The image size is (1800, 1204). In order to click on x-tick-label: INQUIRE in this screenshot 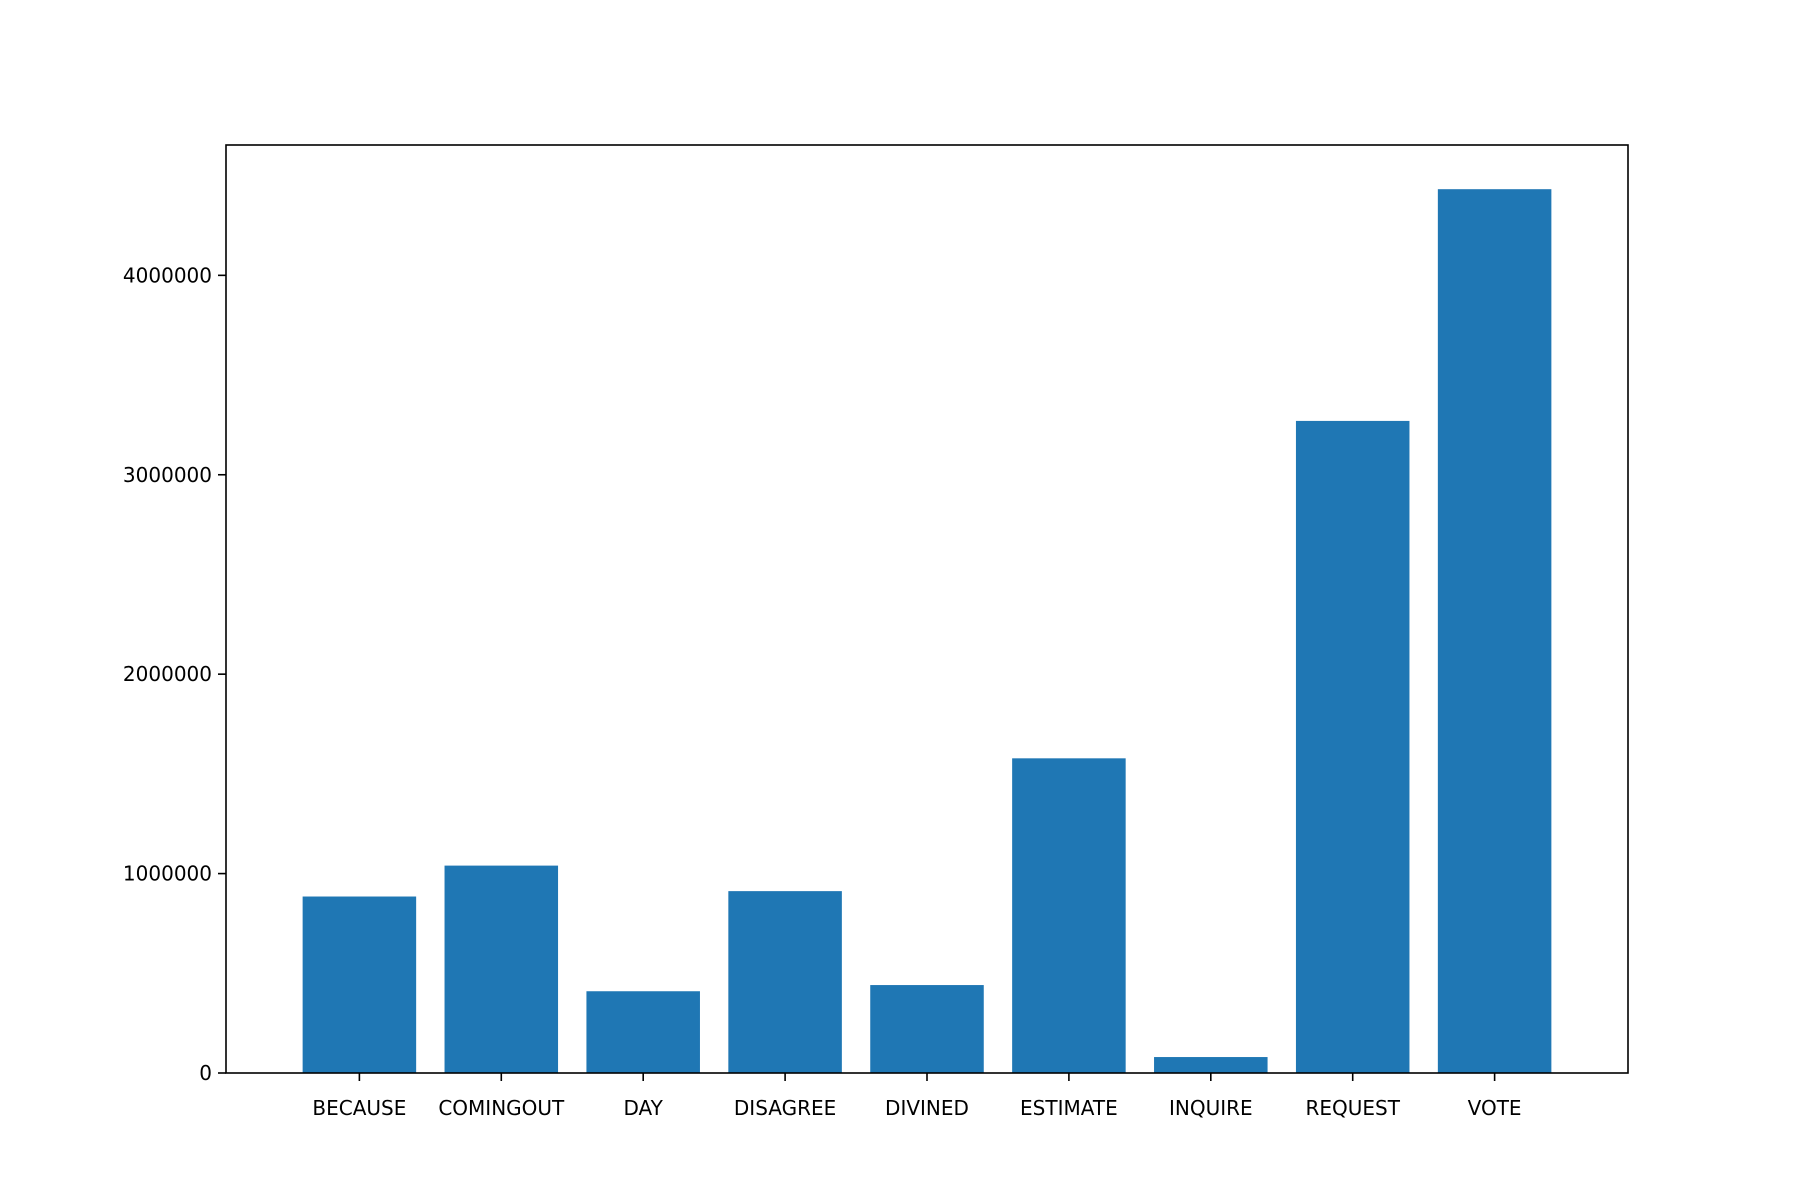, I will do `click(1211, 1108)`.